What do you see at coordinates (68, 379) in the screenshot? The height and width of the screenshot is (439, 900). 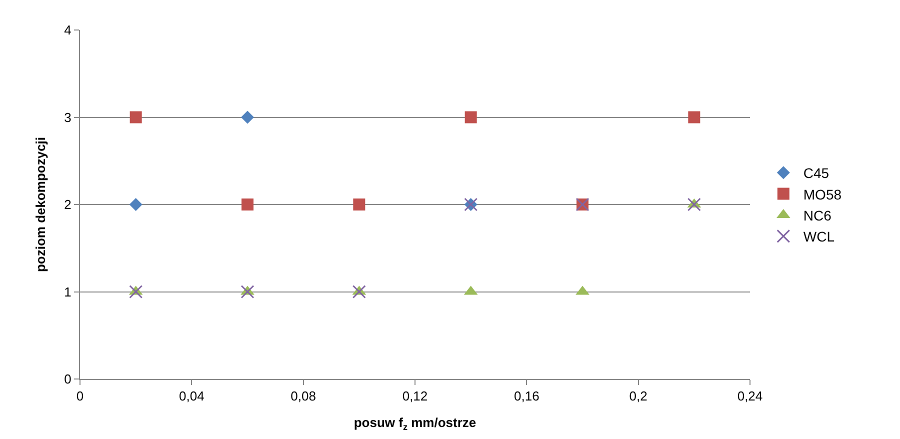 I see `y-tick-label: 0` at bounding box center [68, 379].